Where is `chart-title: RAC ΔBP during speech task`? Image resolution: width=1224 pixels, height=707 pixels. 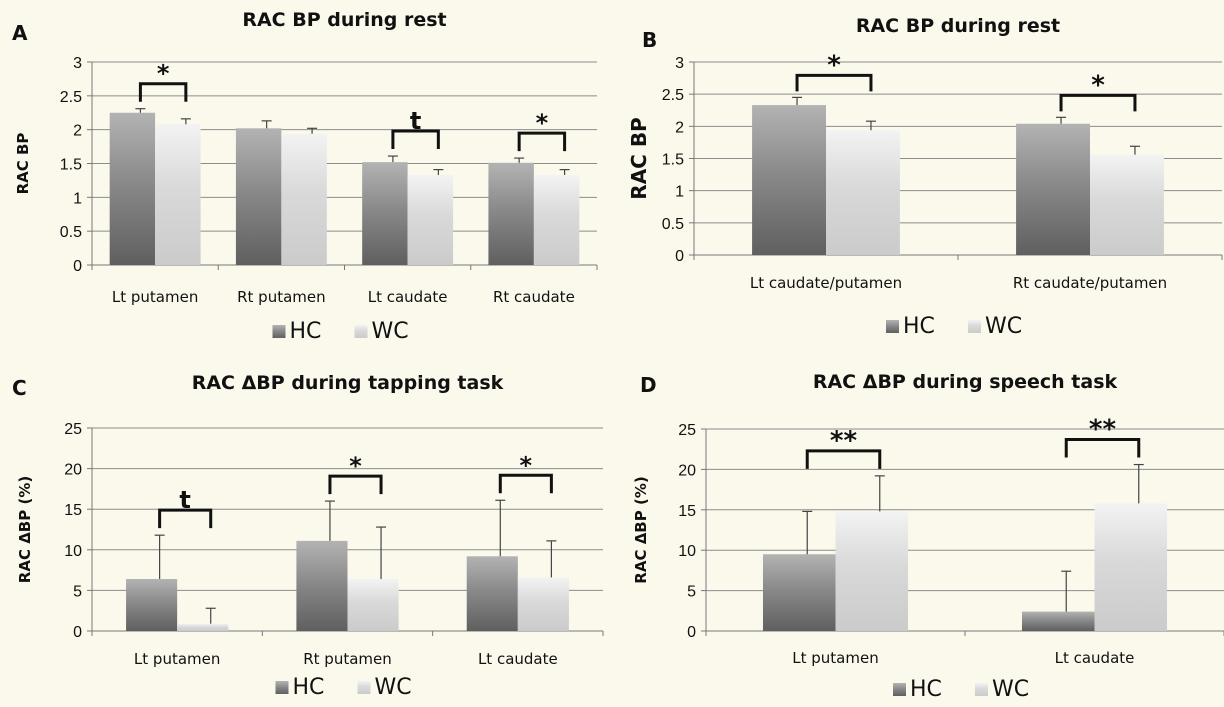
chart-title: RAC ΔBP during speech task is located at coordinates (965, 382).